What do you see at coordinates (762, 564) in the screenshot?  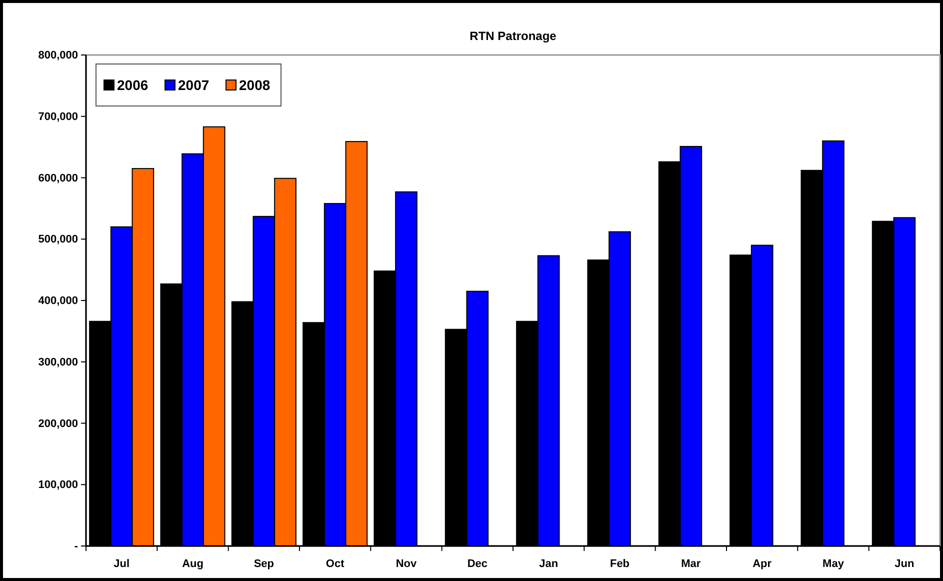 I see `x-tick-label: Apr` at bounding box center [762, 564].